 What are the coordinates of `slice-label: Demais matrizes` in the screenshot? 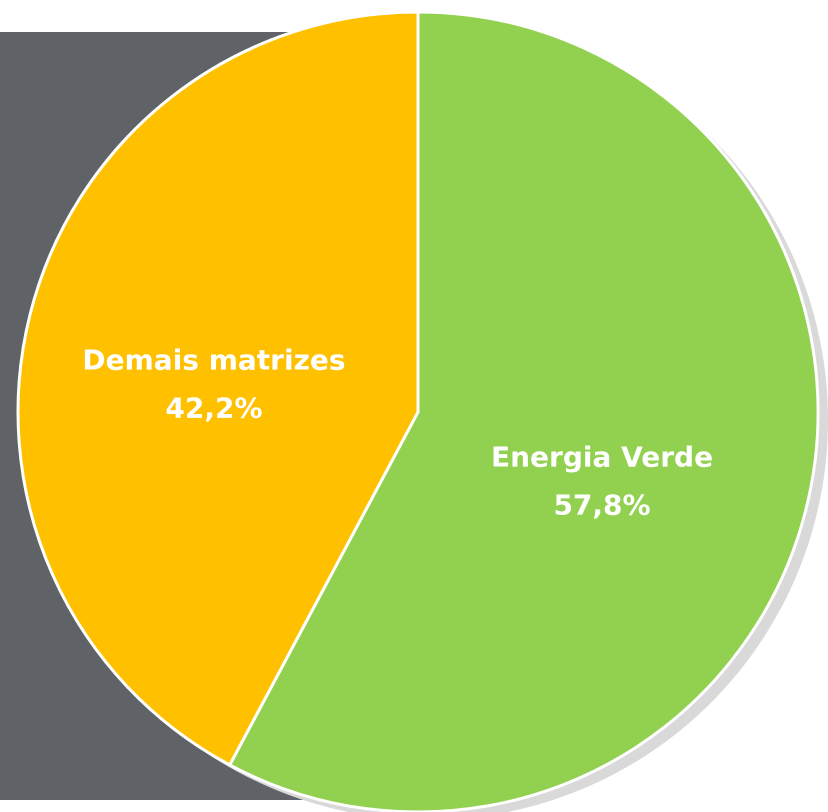 It's located at (213, 359).